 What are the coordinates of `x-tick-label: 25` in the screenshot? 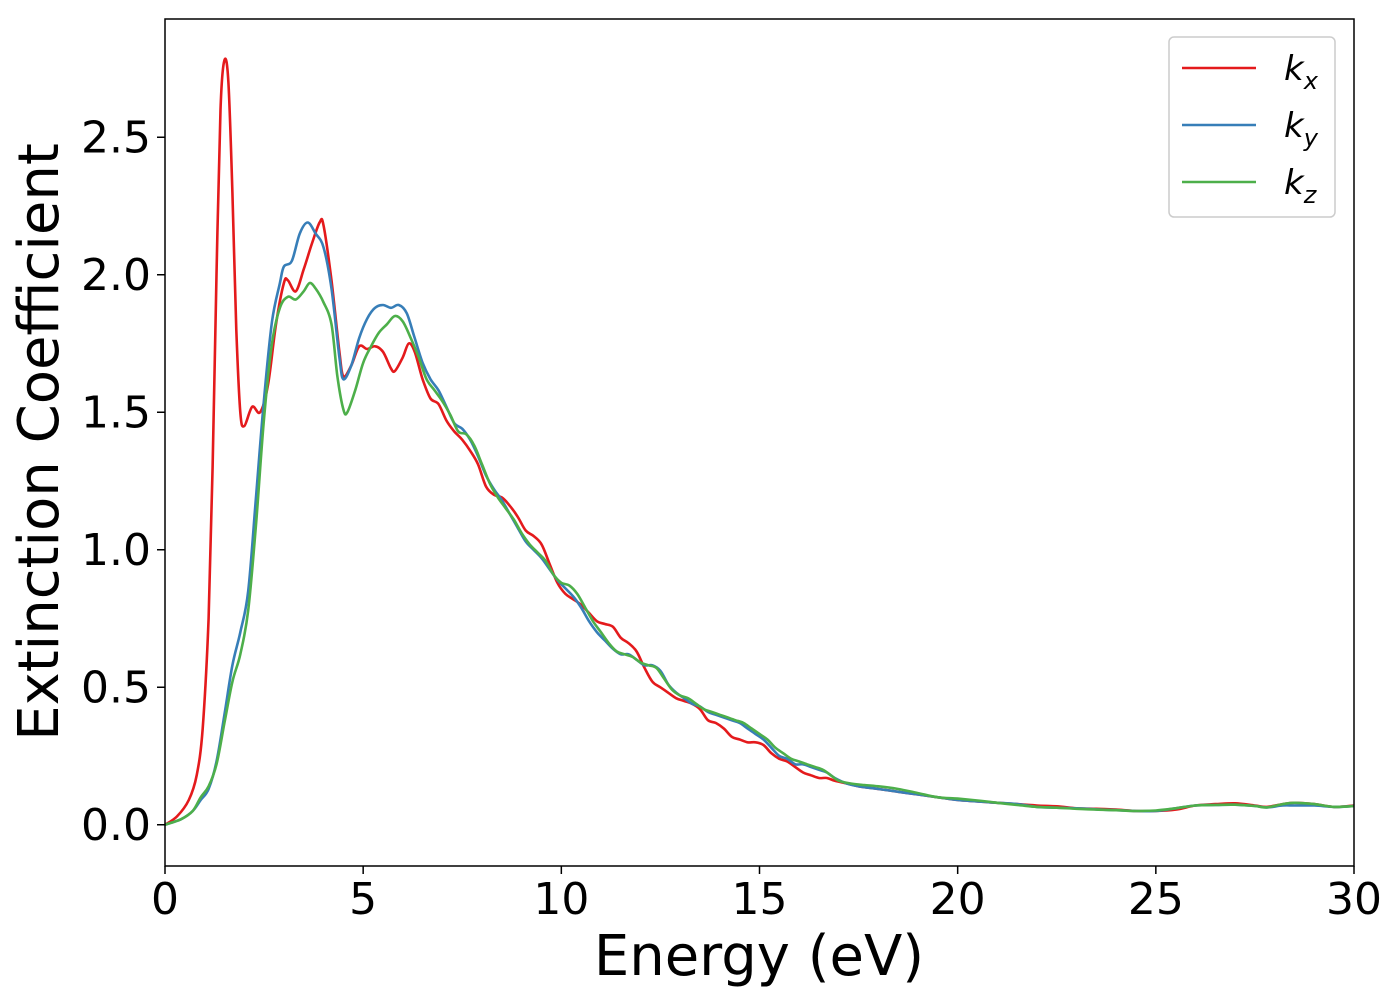 It's located at (1156, 899).